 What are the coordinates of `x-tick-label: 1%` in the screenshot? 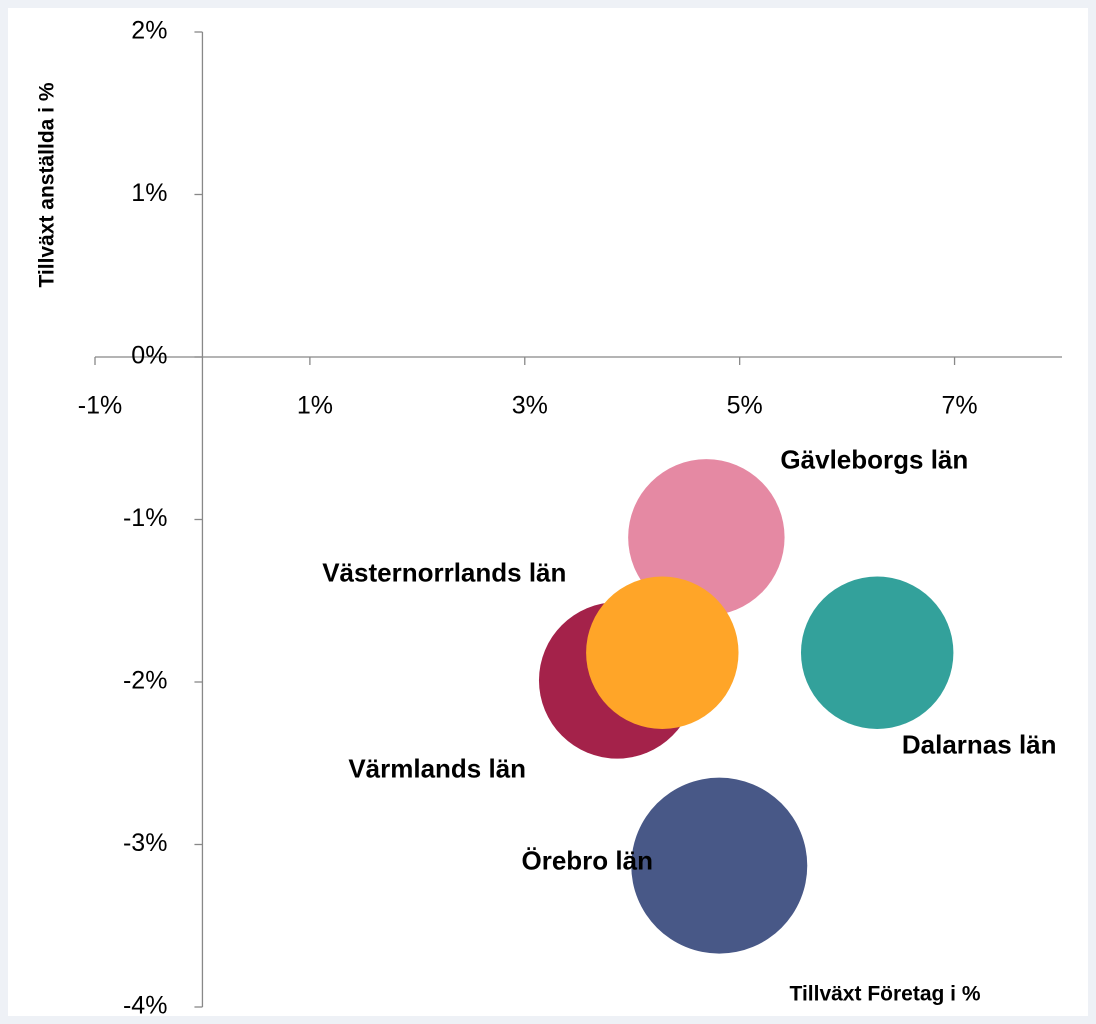 It's located at (315, 406).